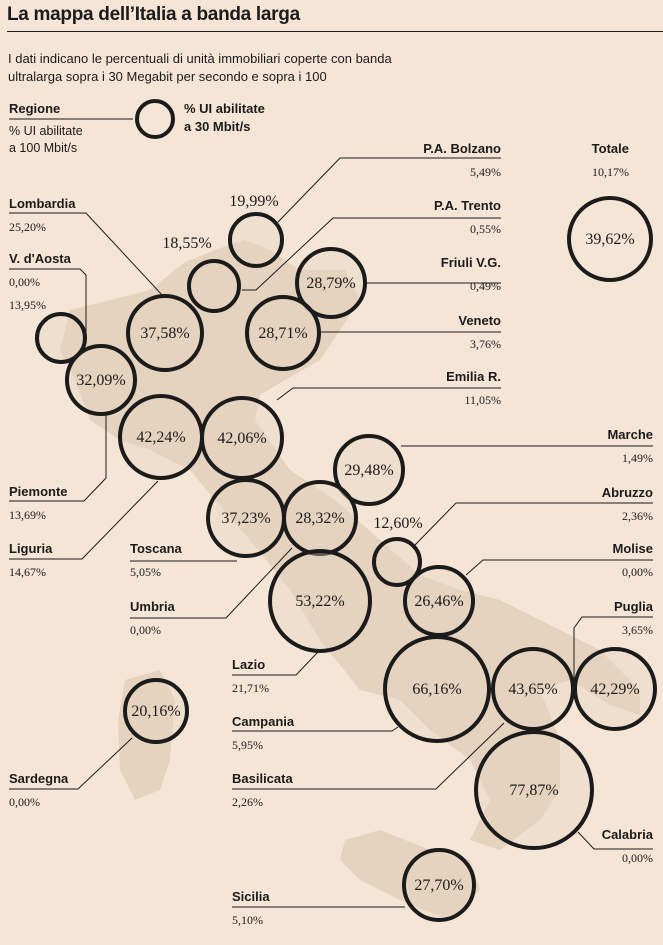  What do you see at coordinates (614, 689) in the screenshot?
I see `pct-30-puglia: 42,29%` at bounding box center [614, 689].